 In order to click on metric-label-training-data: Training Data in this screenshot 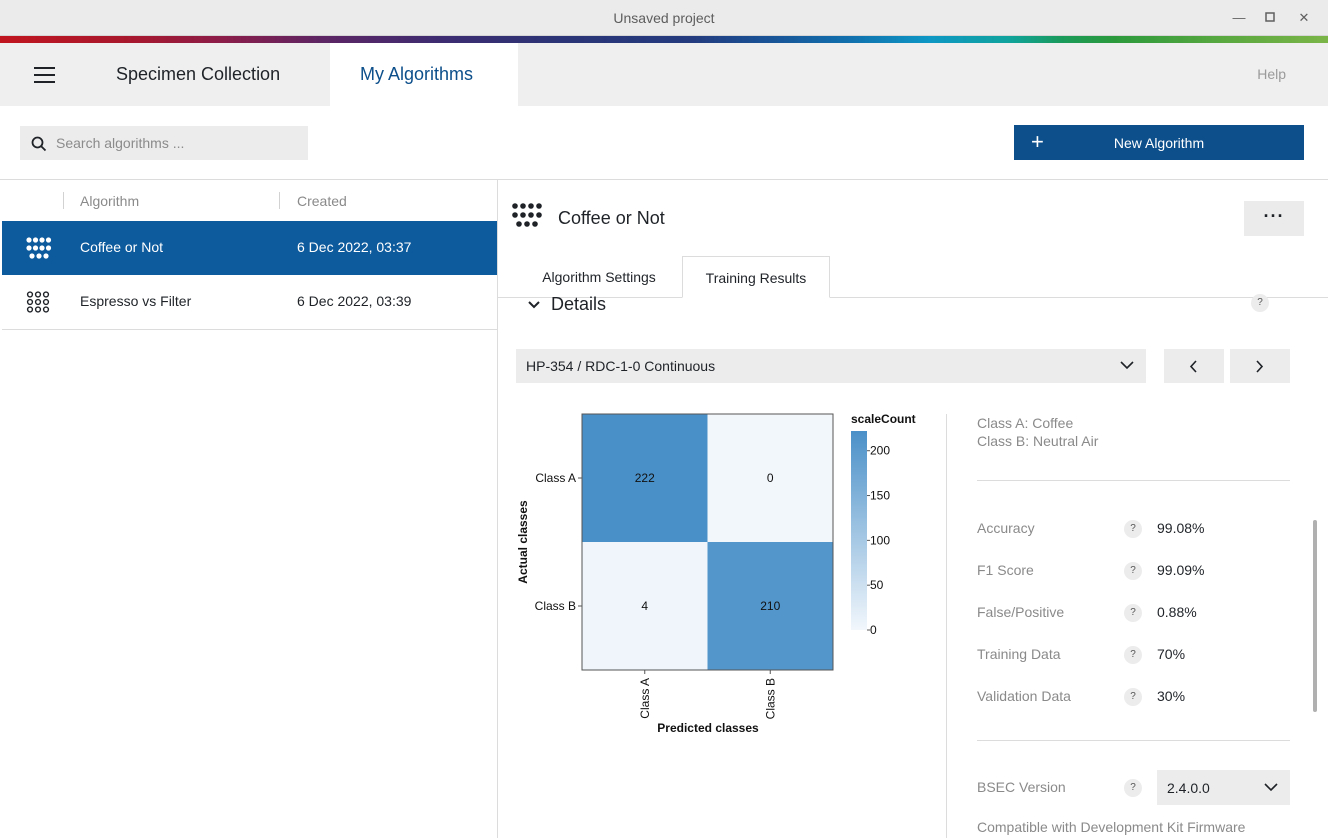, I will do `click(1019, 654)`.